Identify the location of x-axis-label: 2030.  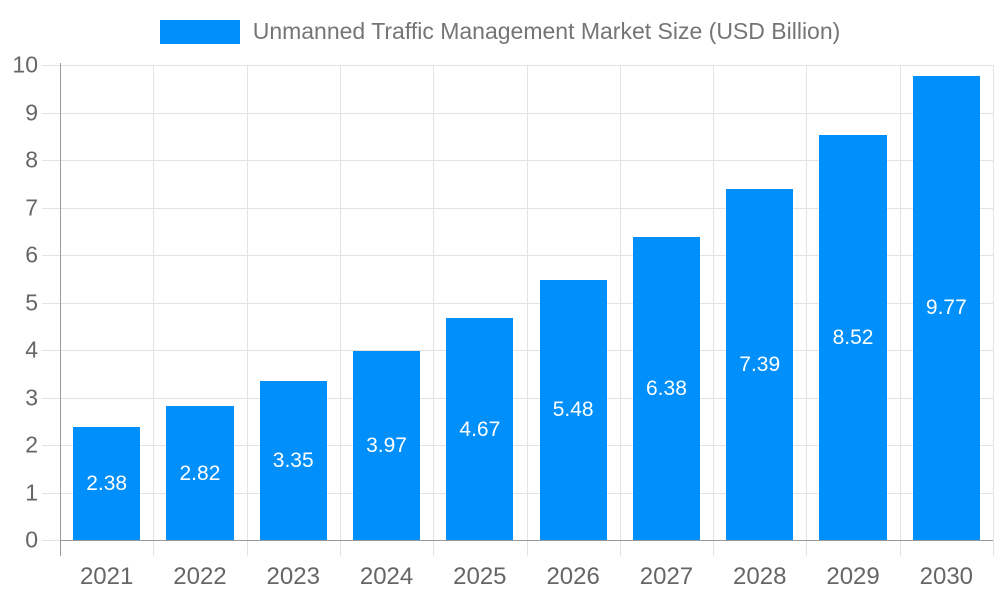
(946, 576).